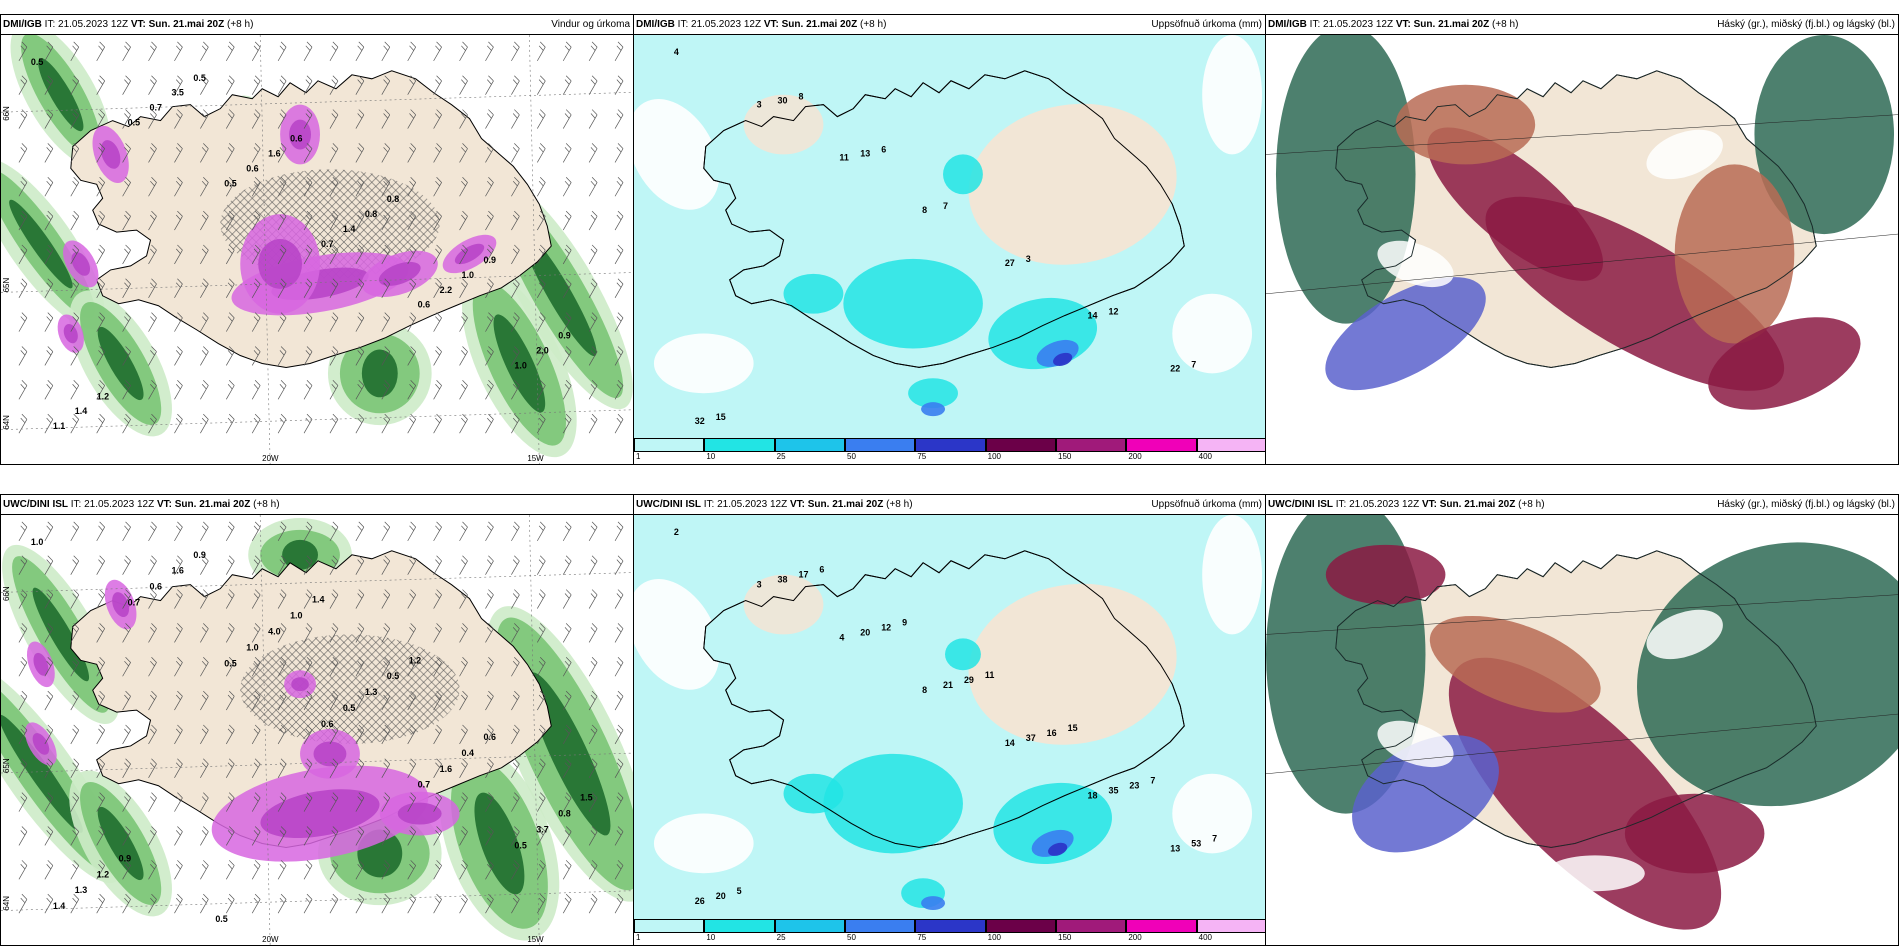 The image size is (1900, 950). What do you see at coordinates (1205, 937) in the screenshot?
I see `legend-tick-label: 400` at bounding box center [1205, 937].